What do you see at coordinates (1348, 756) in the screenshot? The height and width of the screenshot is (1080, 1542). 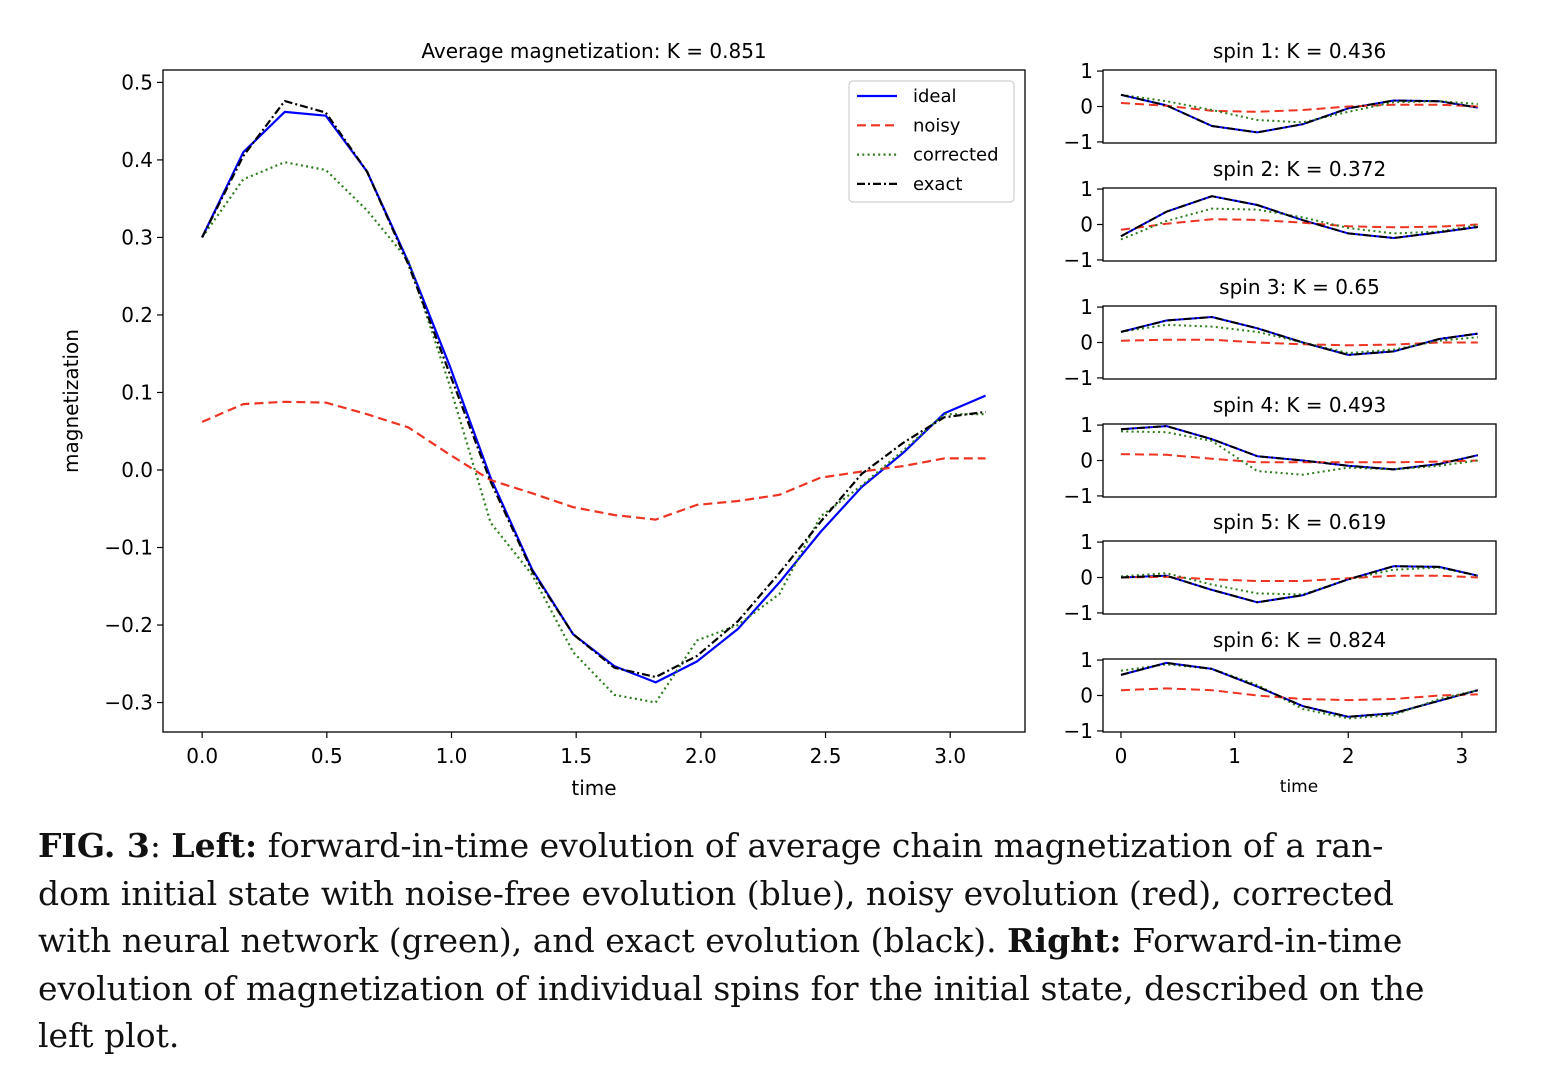 I see `x-tick-label: 2` at bounding box center [1348, 756].